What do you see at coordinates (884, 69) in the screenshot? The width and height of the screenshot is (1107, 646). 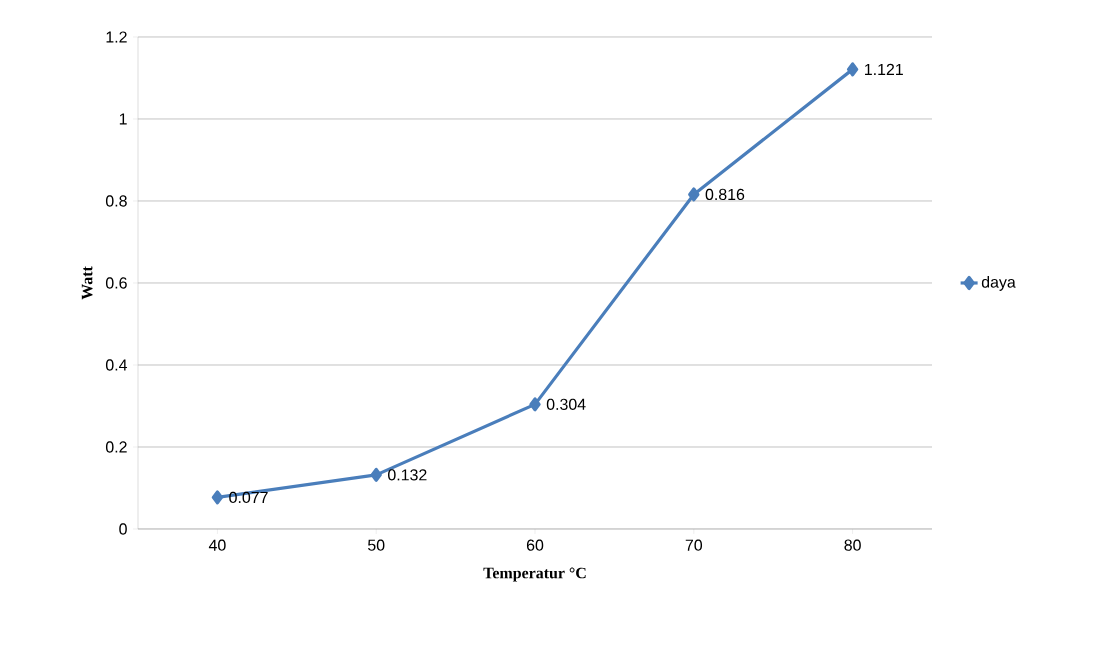 I see `data-label: 1.121` at bounding box center [884, 69].